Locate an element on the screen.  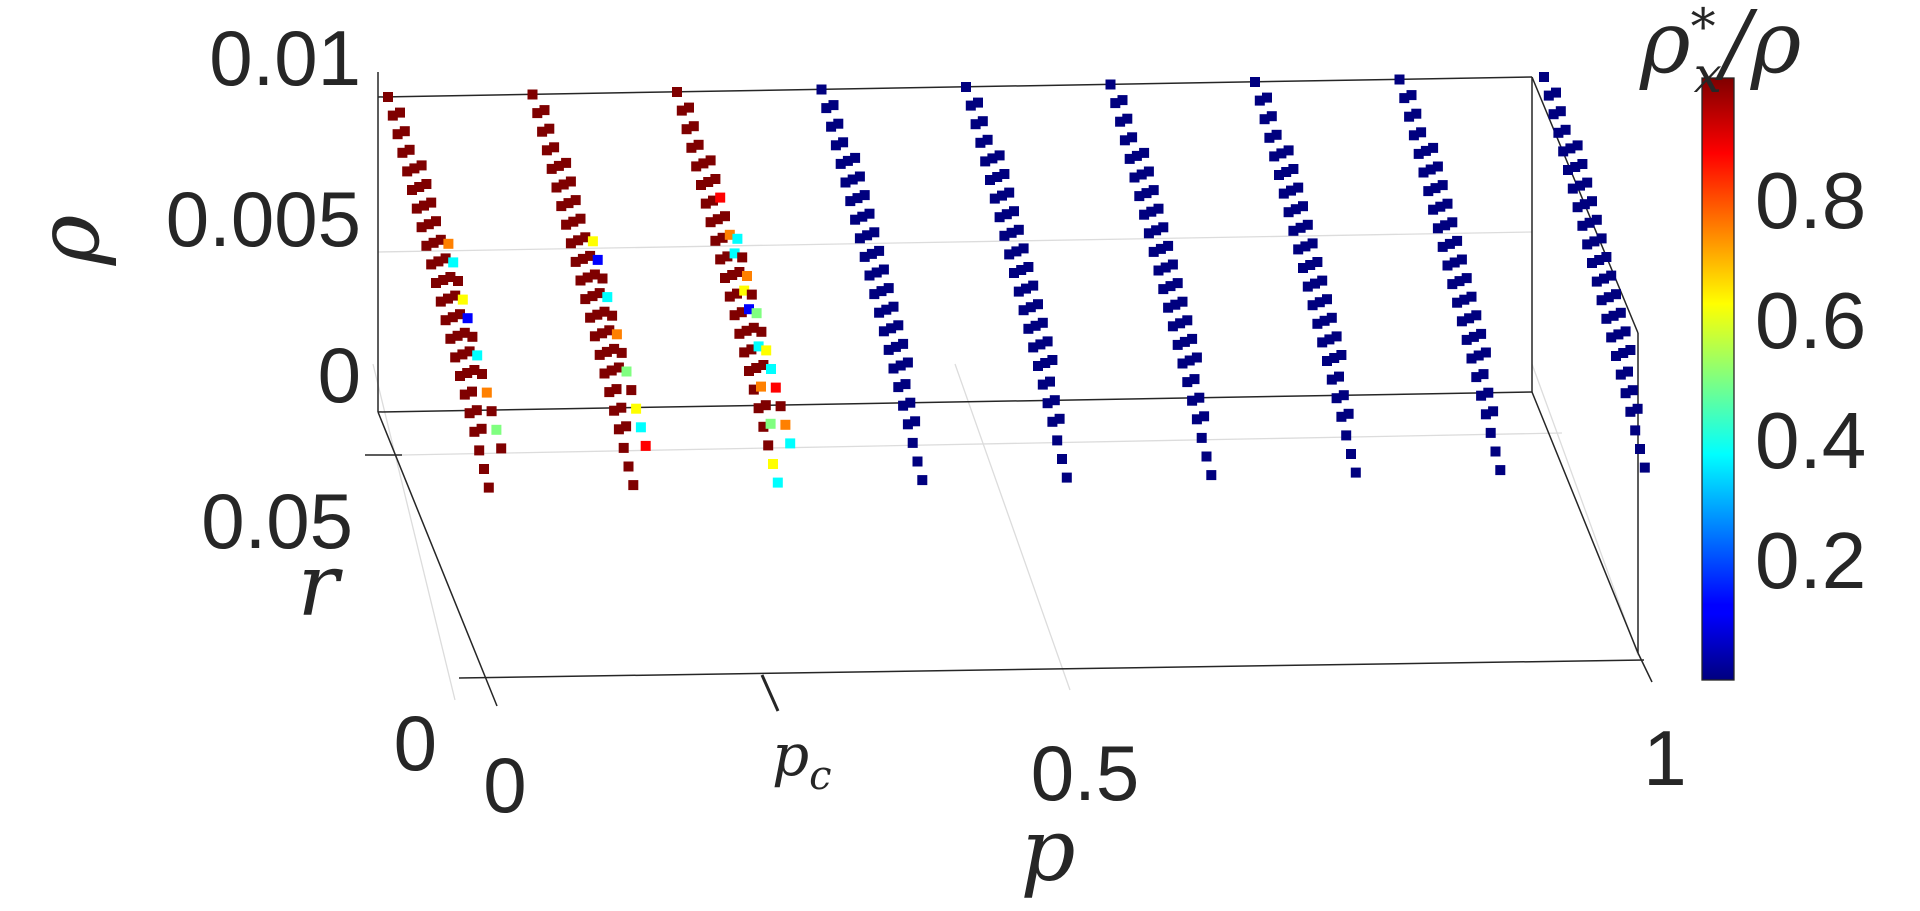
z-axis-label: ρ is located at coordinates (69, 241).